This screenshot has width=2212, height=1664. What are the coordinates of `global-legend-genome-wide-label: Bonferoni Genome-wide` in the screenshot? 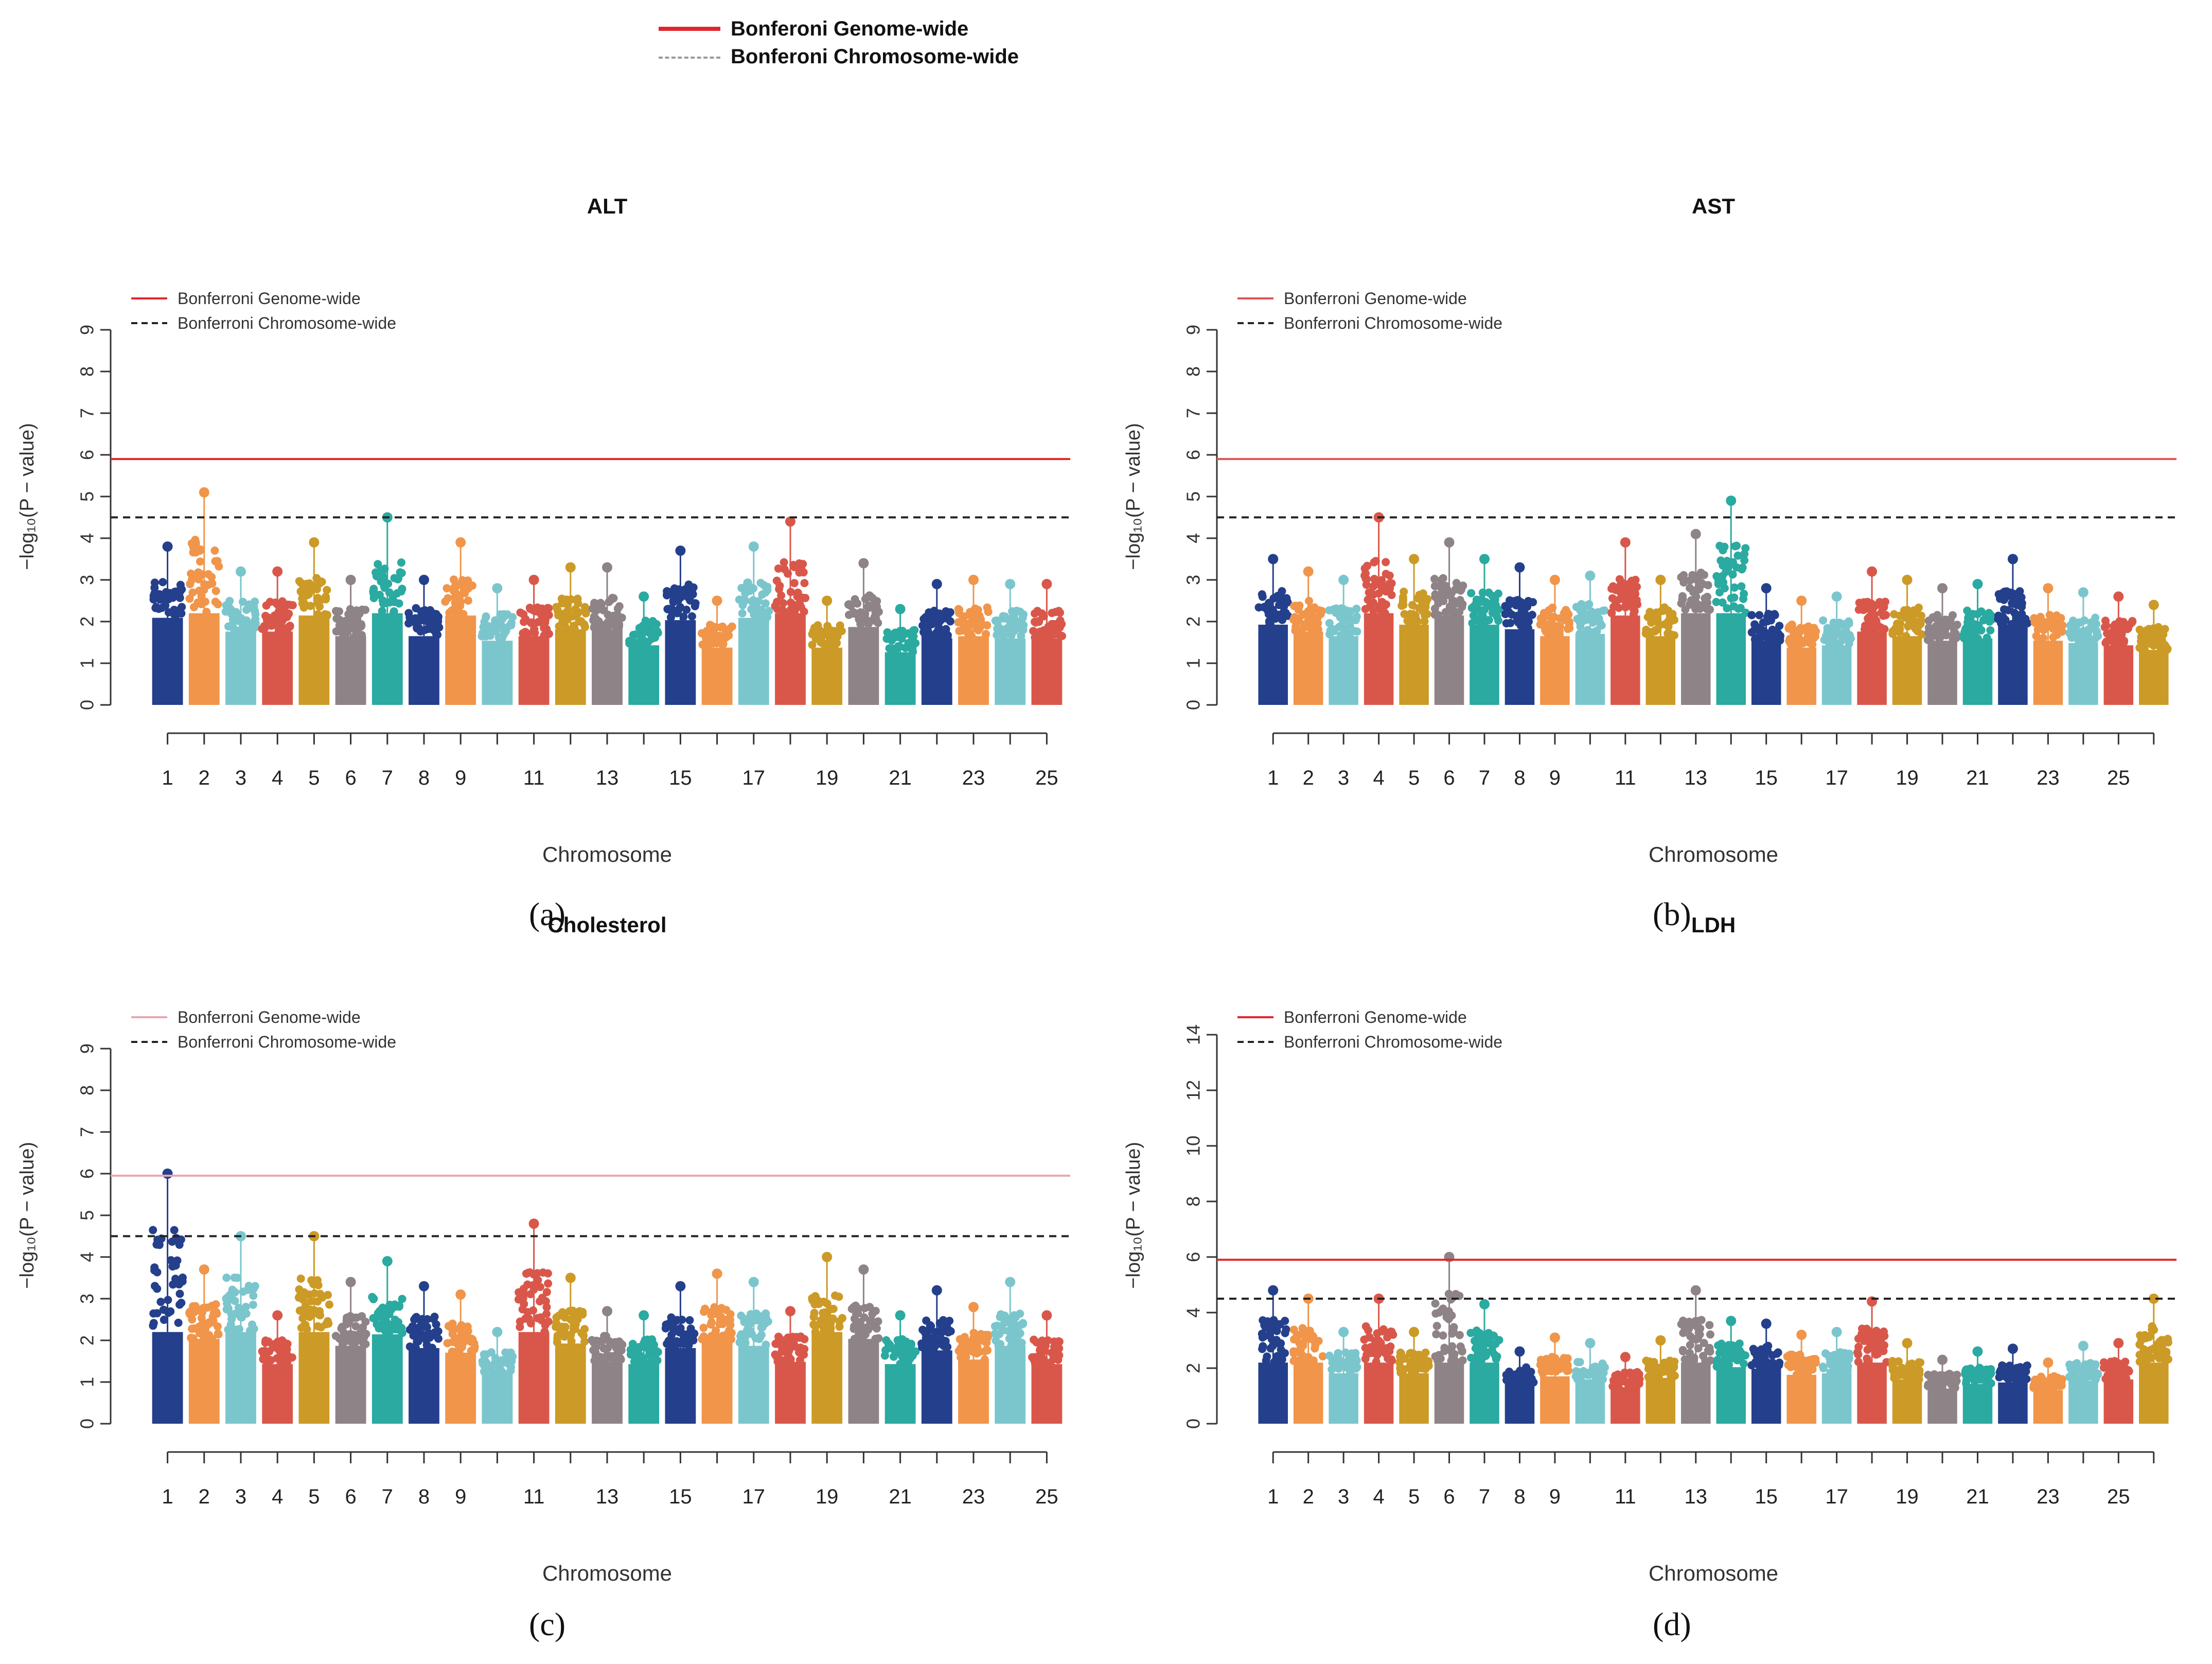 It's located at (850, 28).